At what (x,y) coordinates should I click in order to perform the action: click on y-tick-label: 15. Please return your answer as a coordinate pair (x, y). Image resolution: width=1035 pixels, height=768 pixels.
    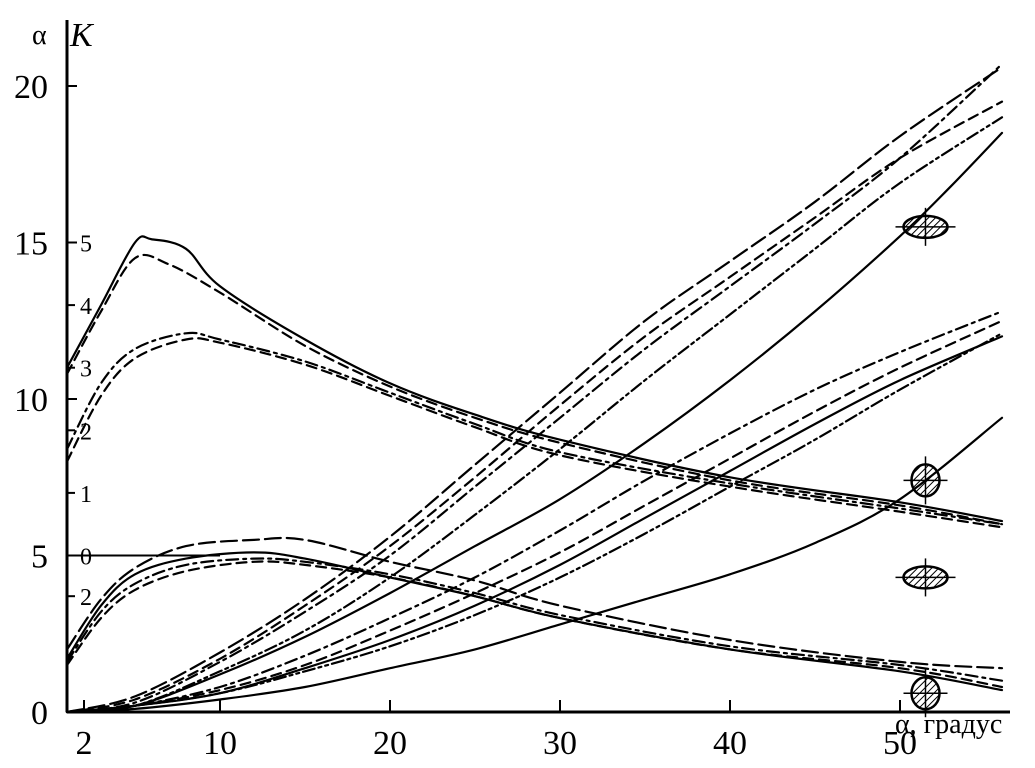
    Looking at the image, I should click on (31, 244).